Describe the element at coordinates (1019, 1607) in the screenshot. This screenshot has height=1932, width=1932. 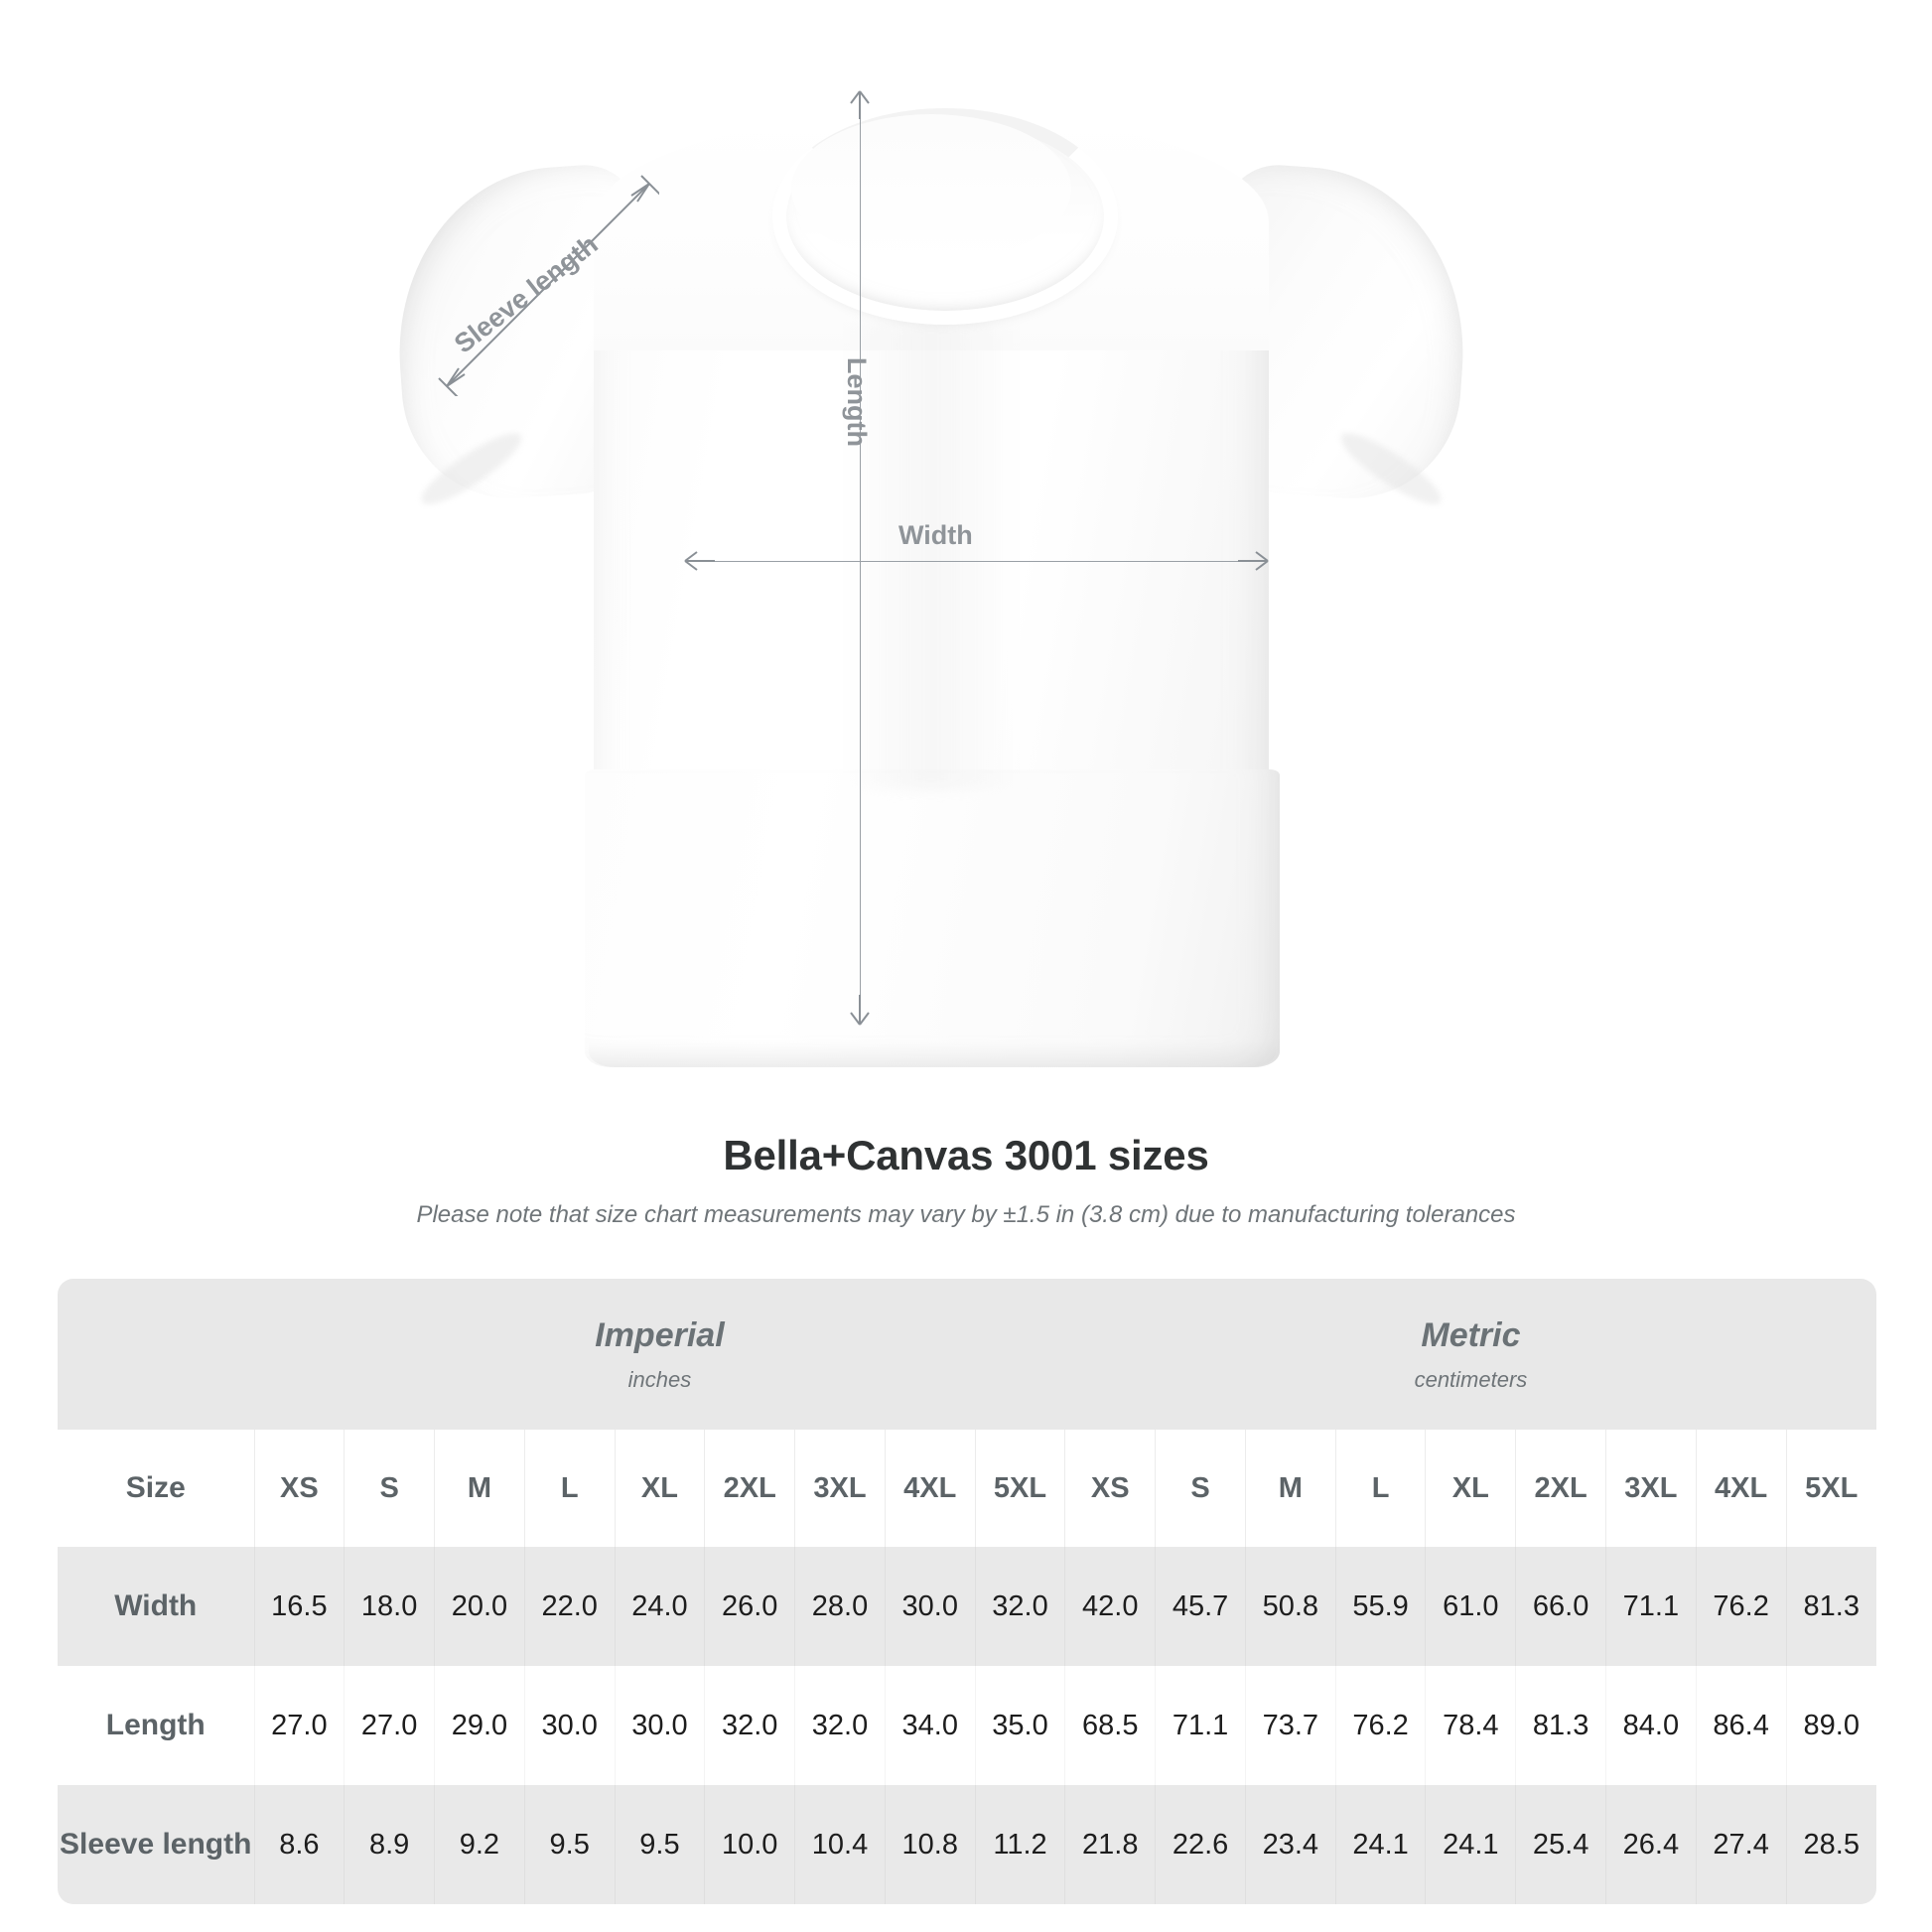
I see `cell-width-imperial-5xl: 32.0` at that location.